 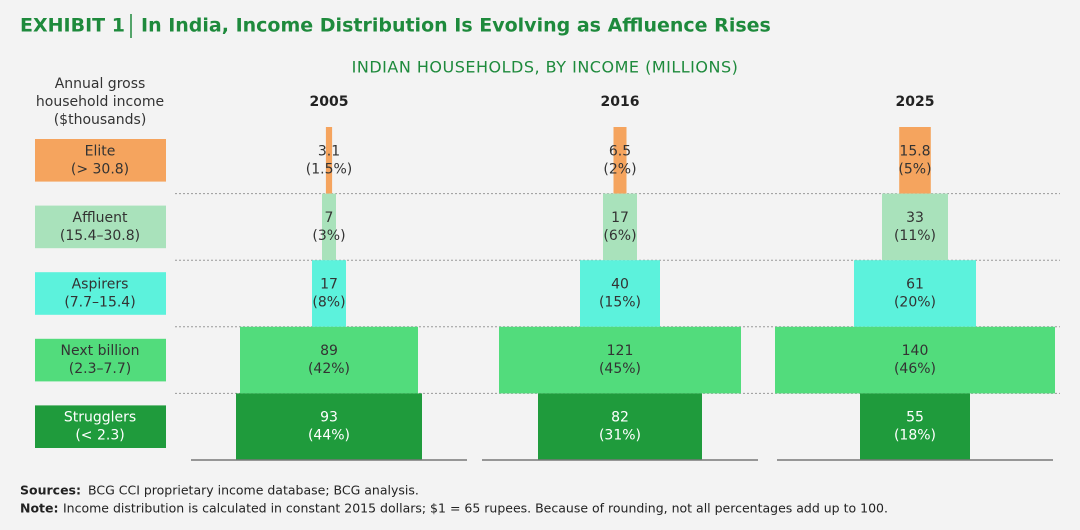 What do you see at coordinates (620, 369) in the screenshot?
I see `share-label: (45%)` at bounding box center [620, 369].